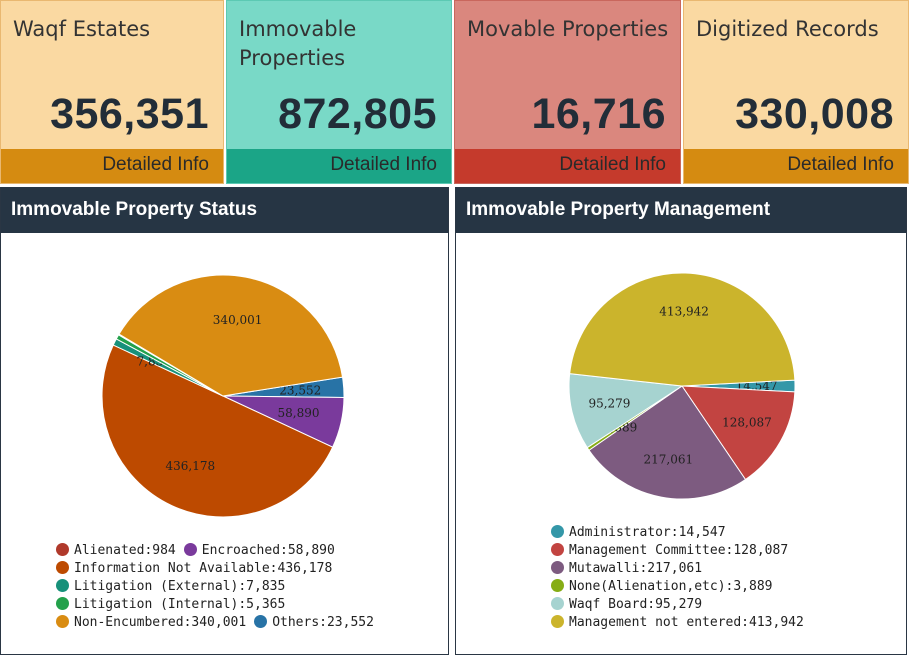  I want to click on legend-row: Non-Encumbered:340,001 Others:23,552, so click(219, 623).